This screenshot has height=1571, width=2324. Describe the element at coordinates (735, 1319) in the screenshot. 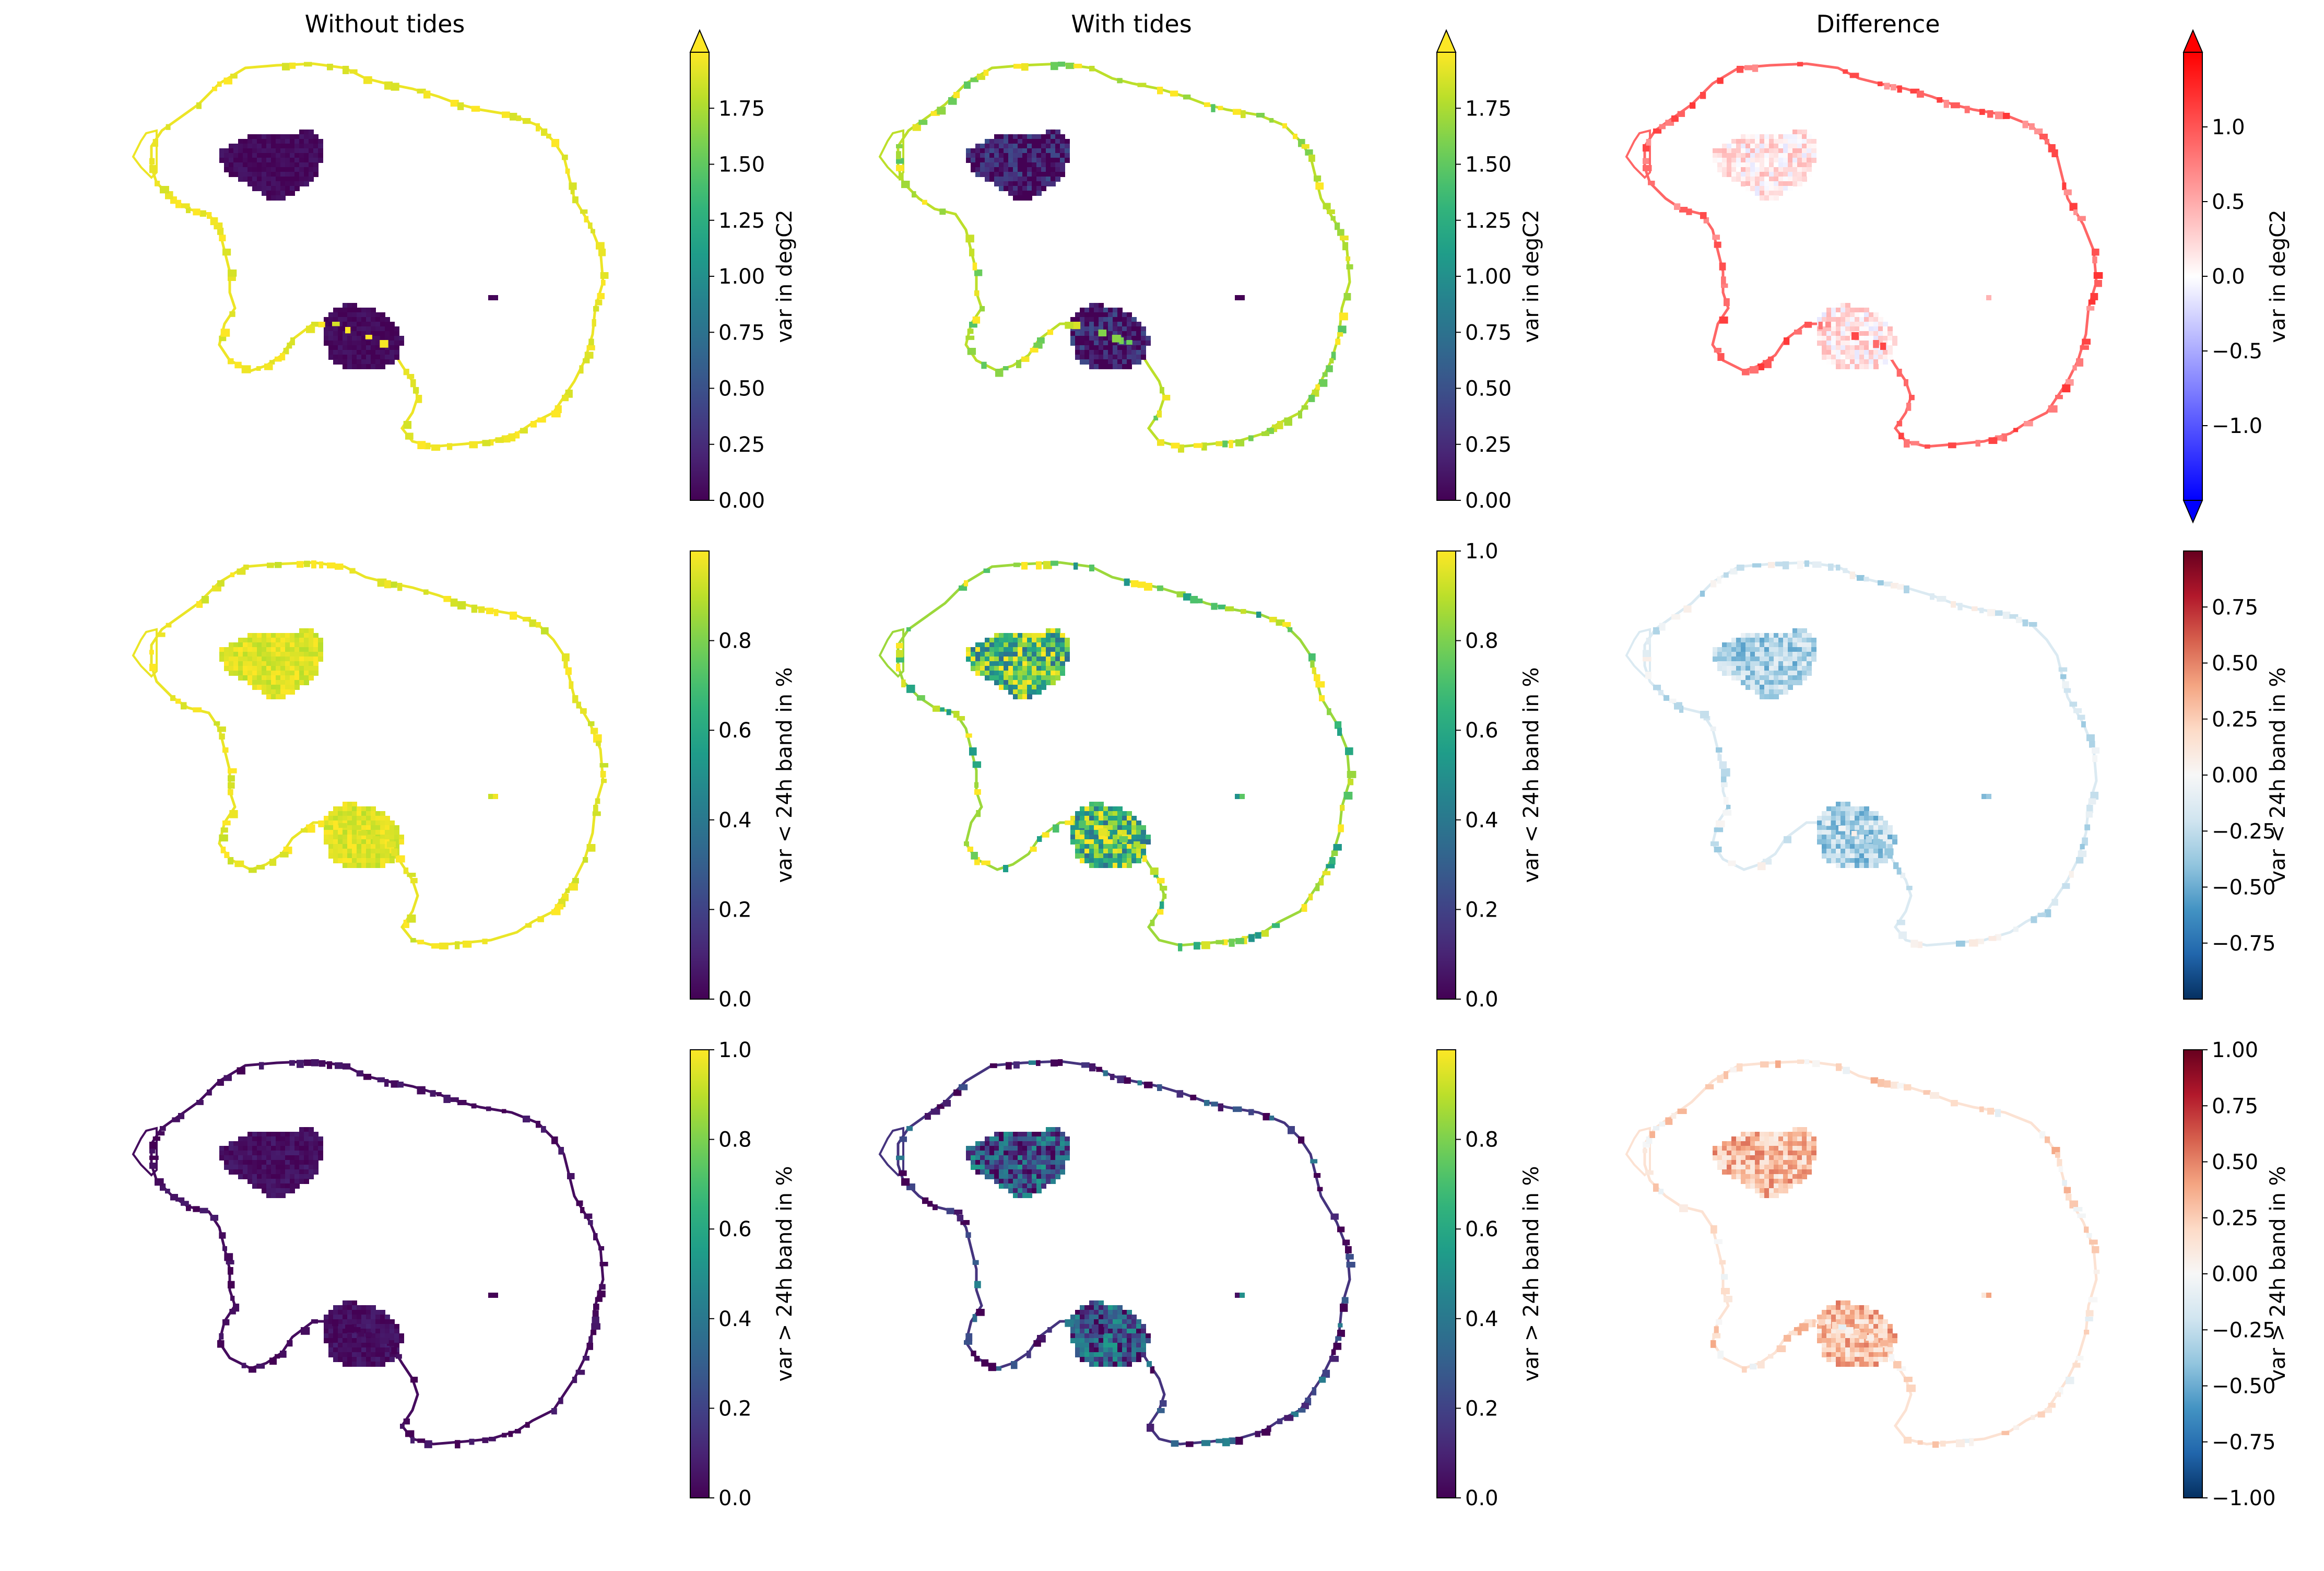

I see `colorbar-tick-label: 0.4` at that location.